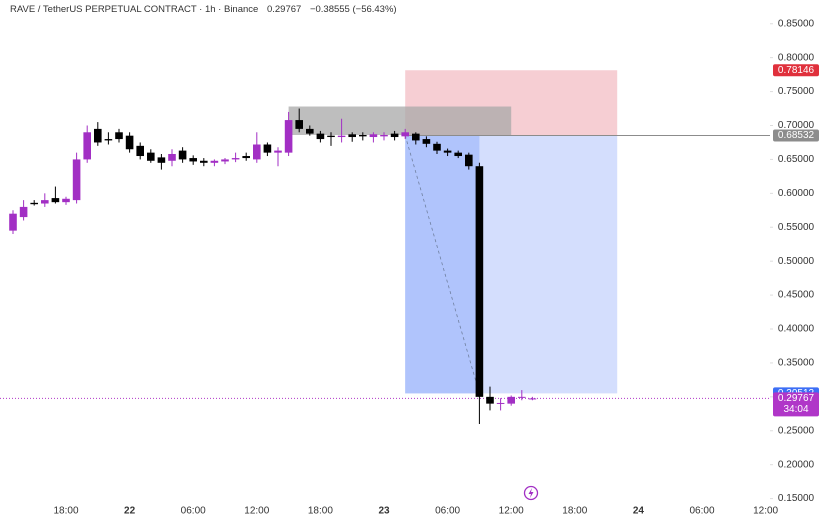 The width and height of the screenshot is (828, 524). Describe the element at coordinates (796, 295) in the screenshot. I see `y-tick-label: 0.45000` at that location.